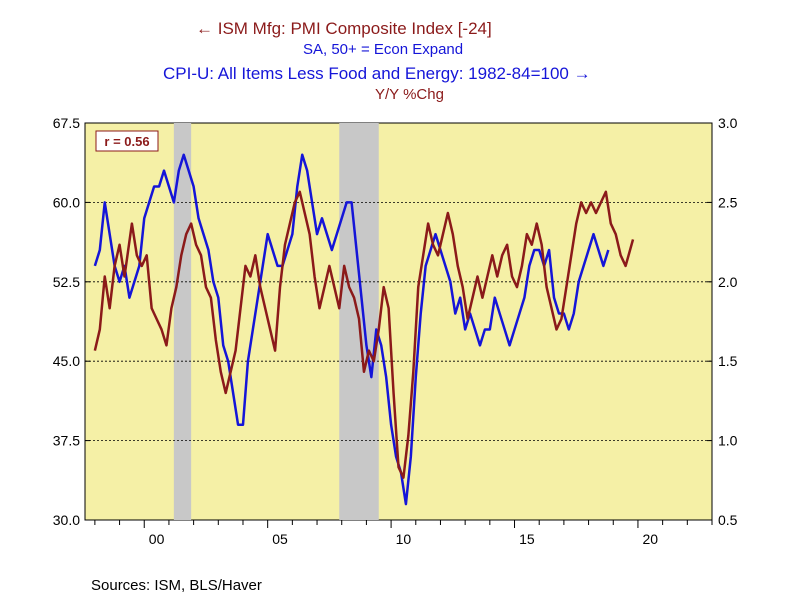  What do you see at coordinates (66, 441) in the screenshot?
I see `left-tick-label: 37.5` at bounding box center [66, 441].